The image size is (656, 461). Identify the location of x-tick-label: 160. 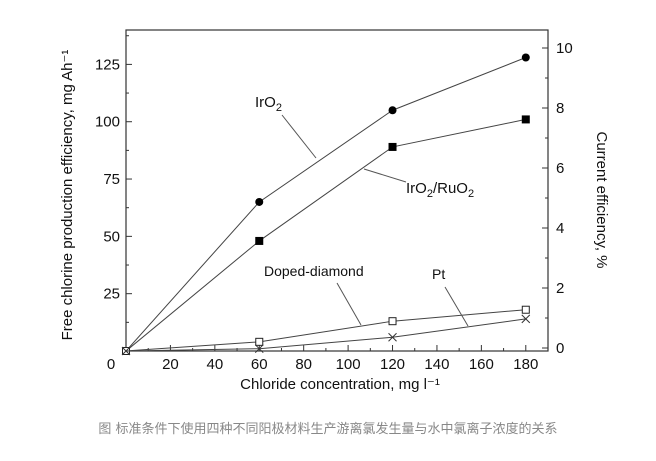
(481, 364).